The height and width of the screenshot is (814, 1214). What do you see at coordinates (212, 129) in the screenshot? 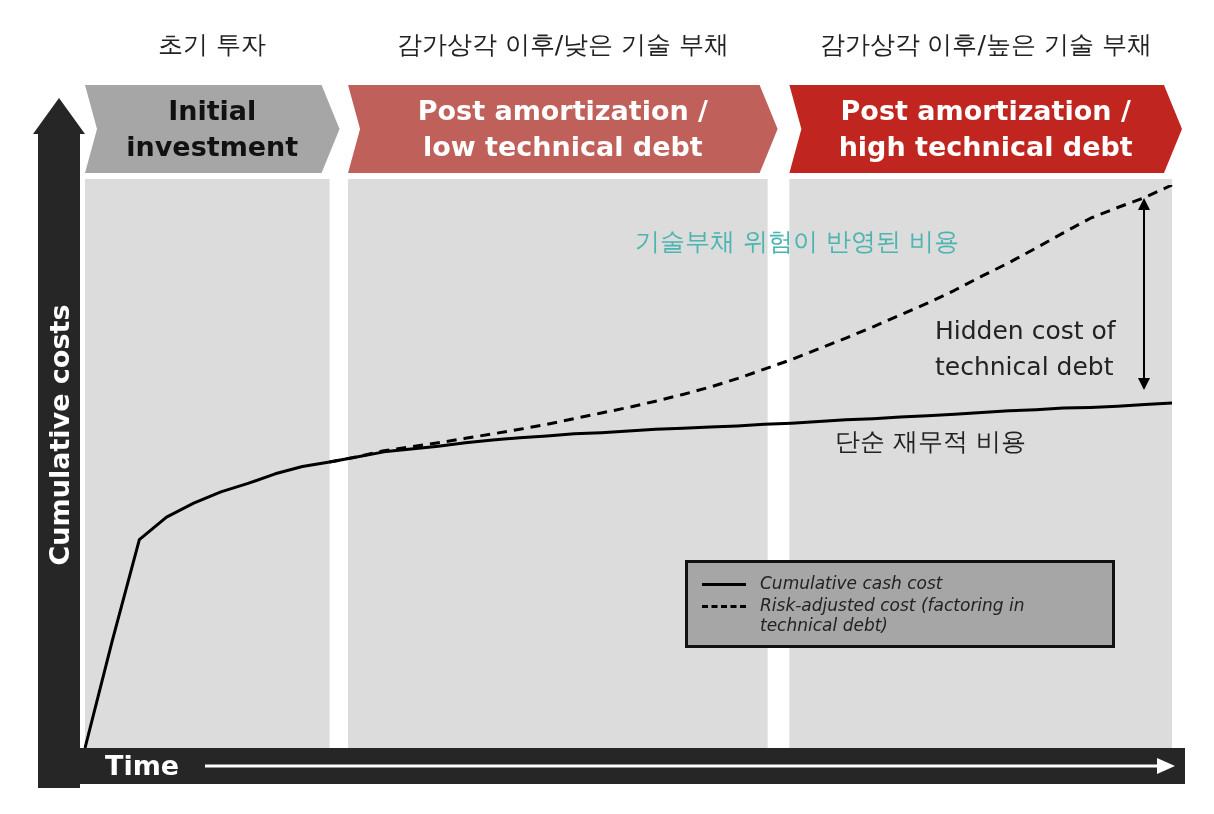
I see `text: Initial investment` at bounding box center [212, 129].